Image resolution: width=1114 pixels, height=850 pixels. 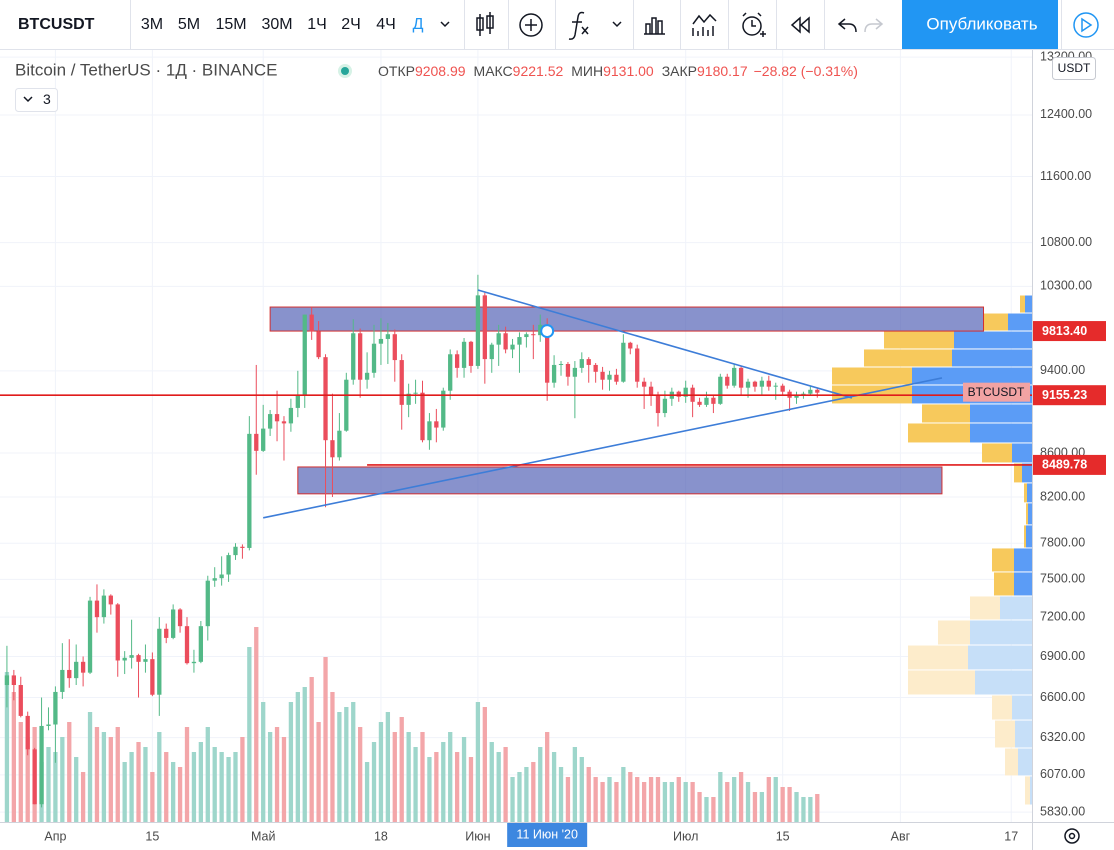 What do you see at coordinates (1086, 25) in the screenshot?
I see `play-button` at bounding box center [1086, 25].